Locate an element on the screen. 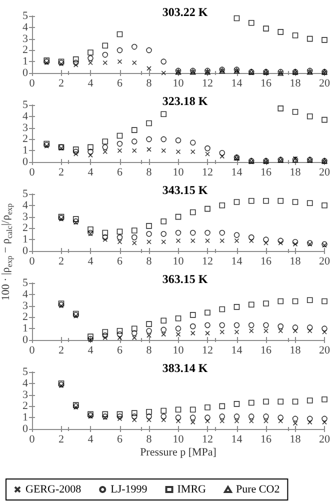 This screenshot has height=503, width=333. x-tick-label: 10 is located at coordinates (178, 84).